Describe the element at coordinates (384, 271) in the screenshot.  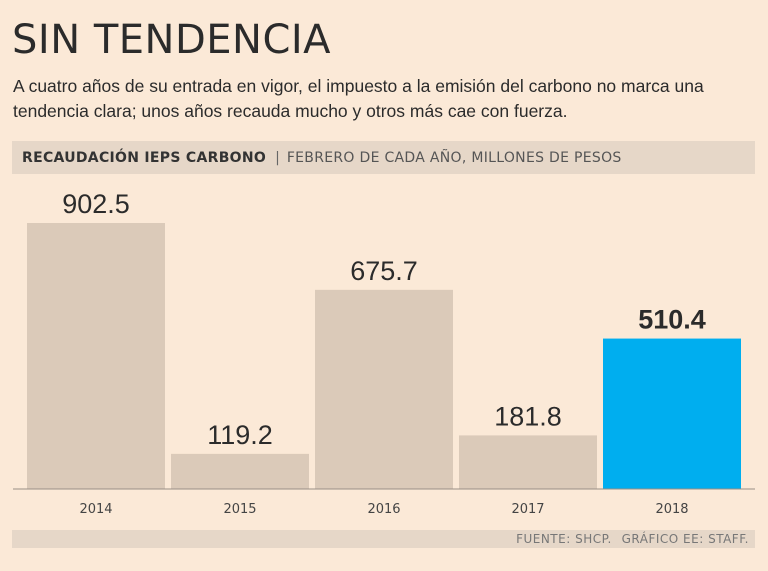
I see `value-label-2016: 675.7` at that location.